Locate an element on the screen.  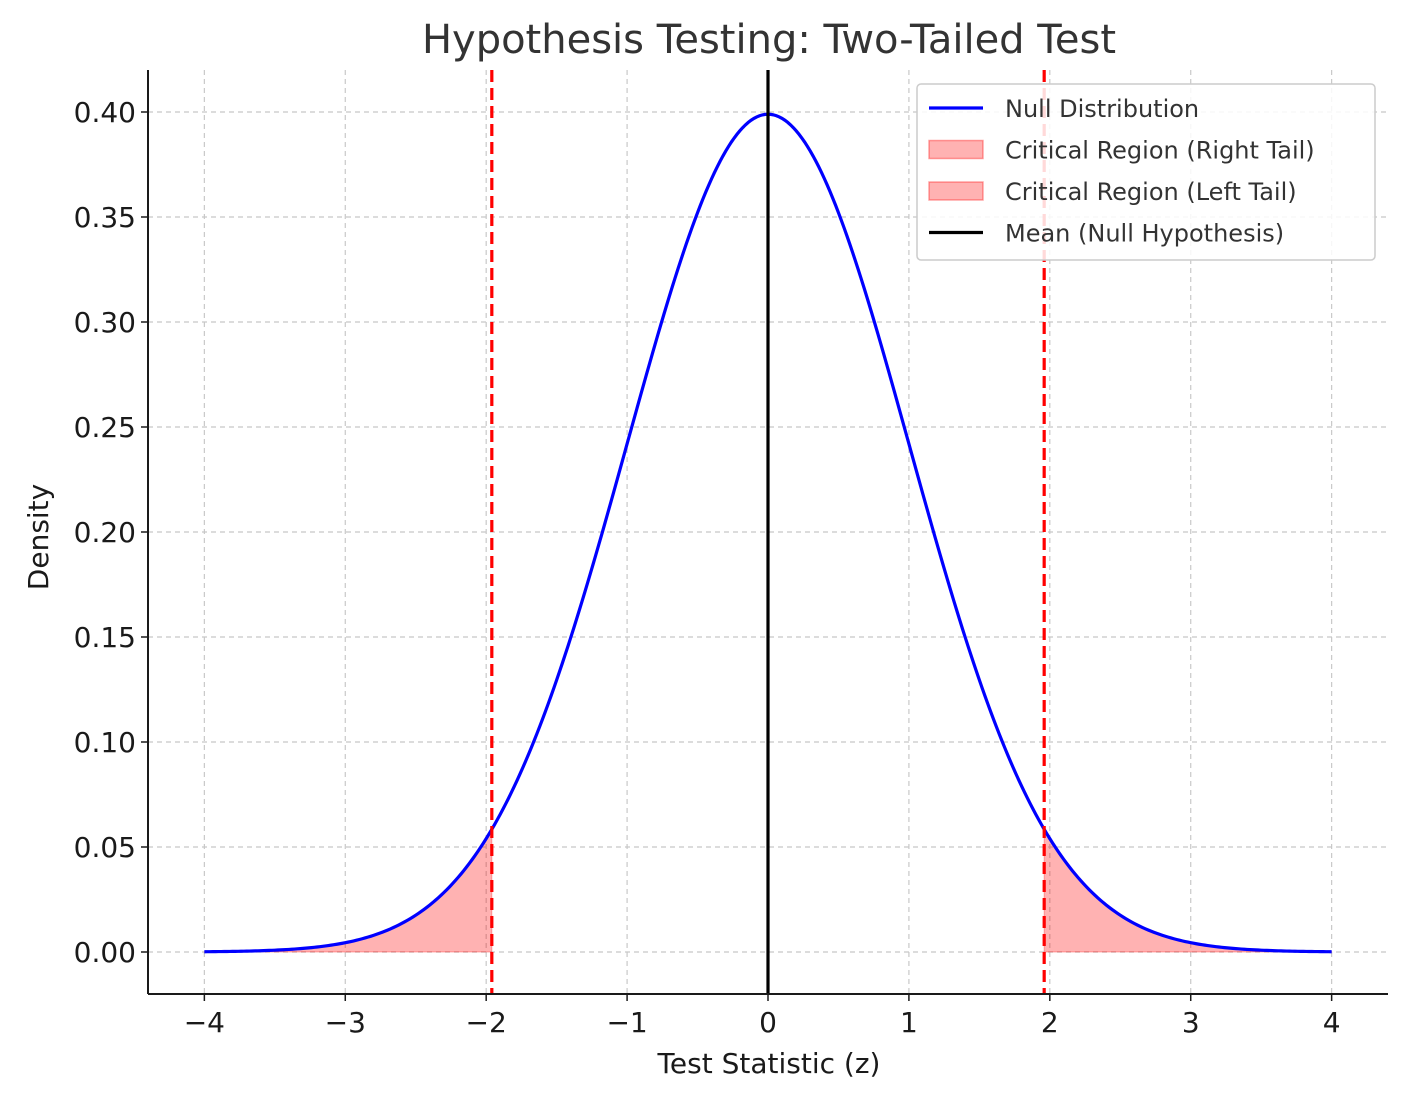
y-tick-label: 0.30 is located at coordinates (105, 322).